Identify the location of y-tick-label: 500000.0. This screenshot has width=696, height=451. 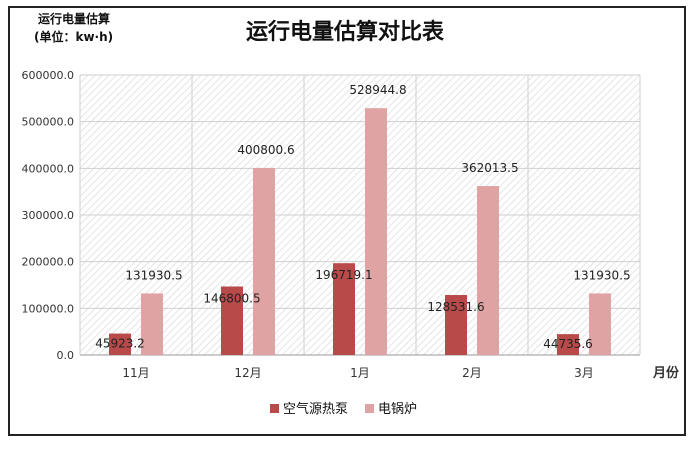
(48, 122).